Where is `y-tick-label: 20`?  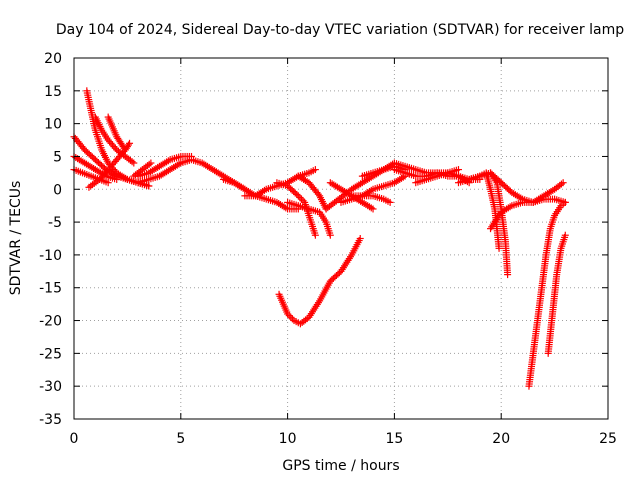 y-tick-label: 20 is located at coordinates (53, 59).